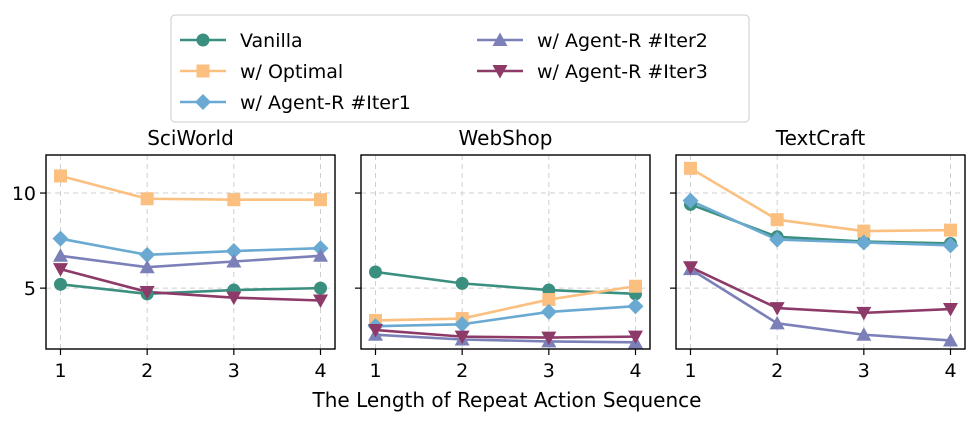 The width and height of the screenshot is (968, 432). I want to click on legend-label: w/ Optimal, so click(291, 72).